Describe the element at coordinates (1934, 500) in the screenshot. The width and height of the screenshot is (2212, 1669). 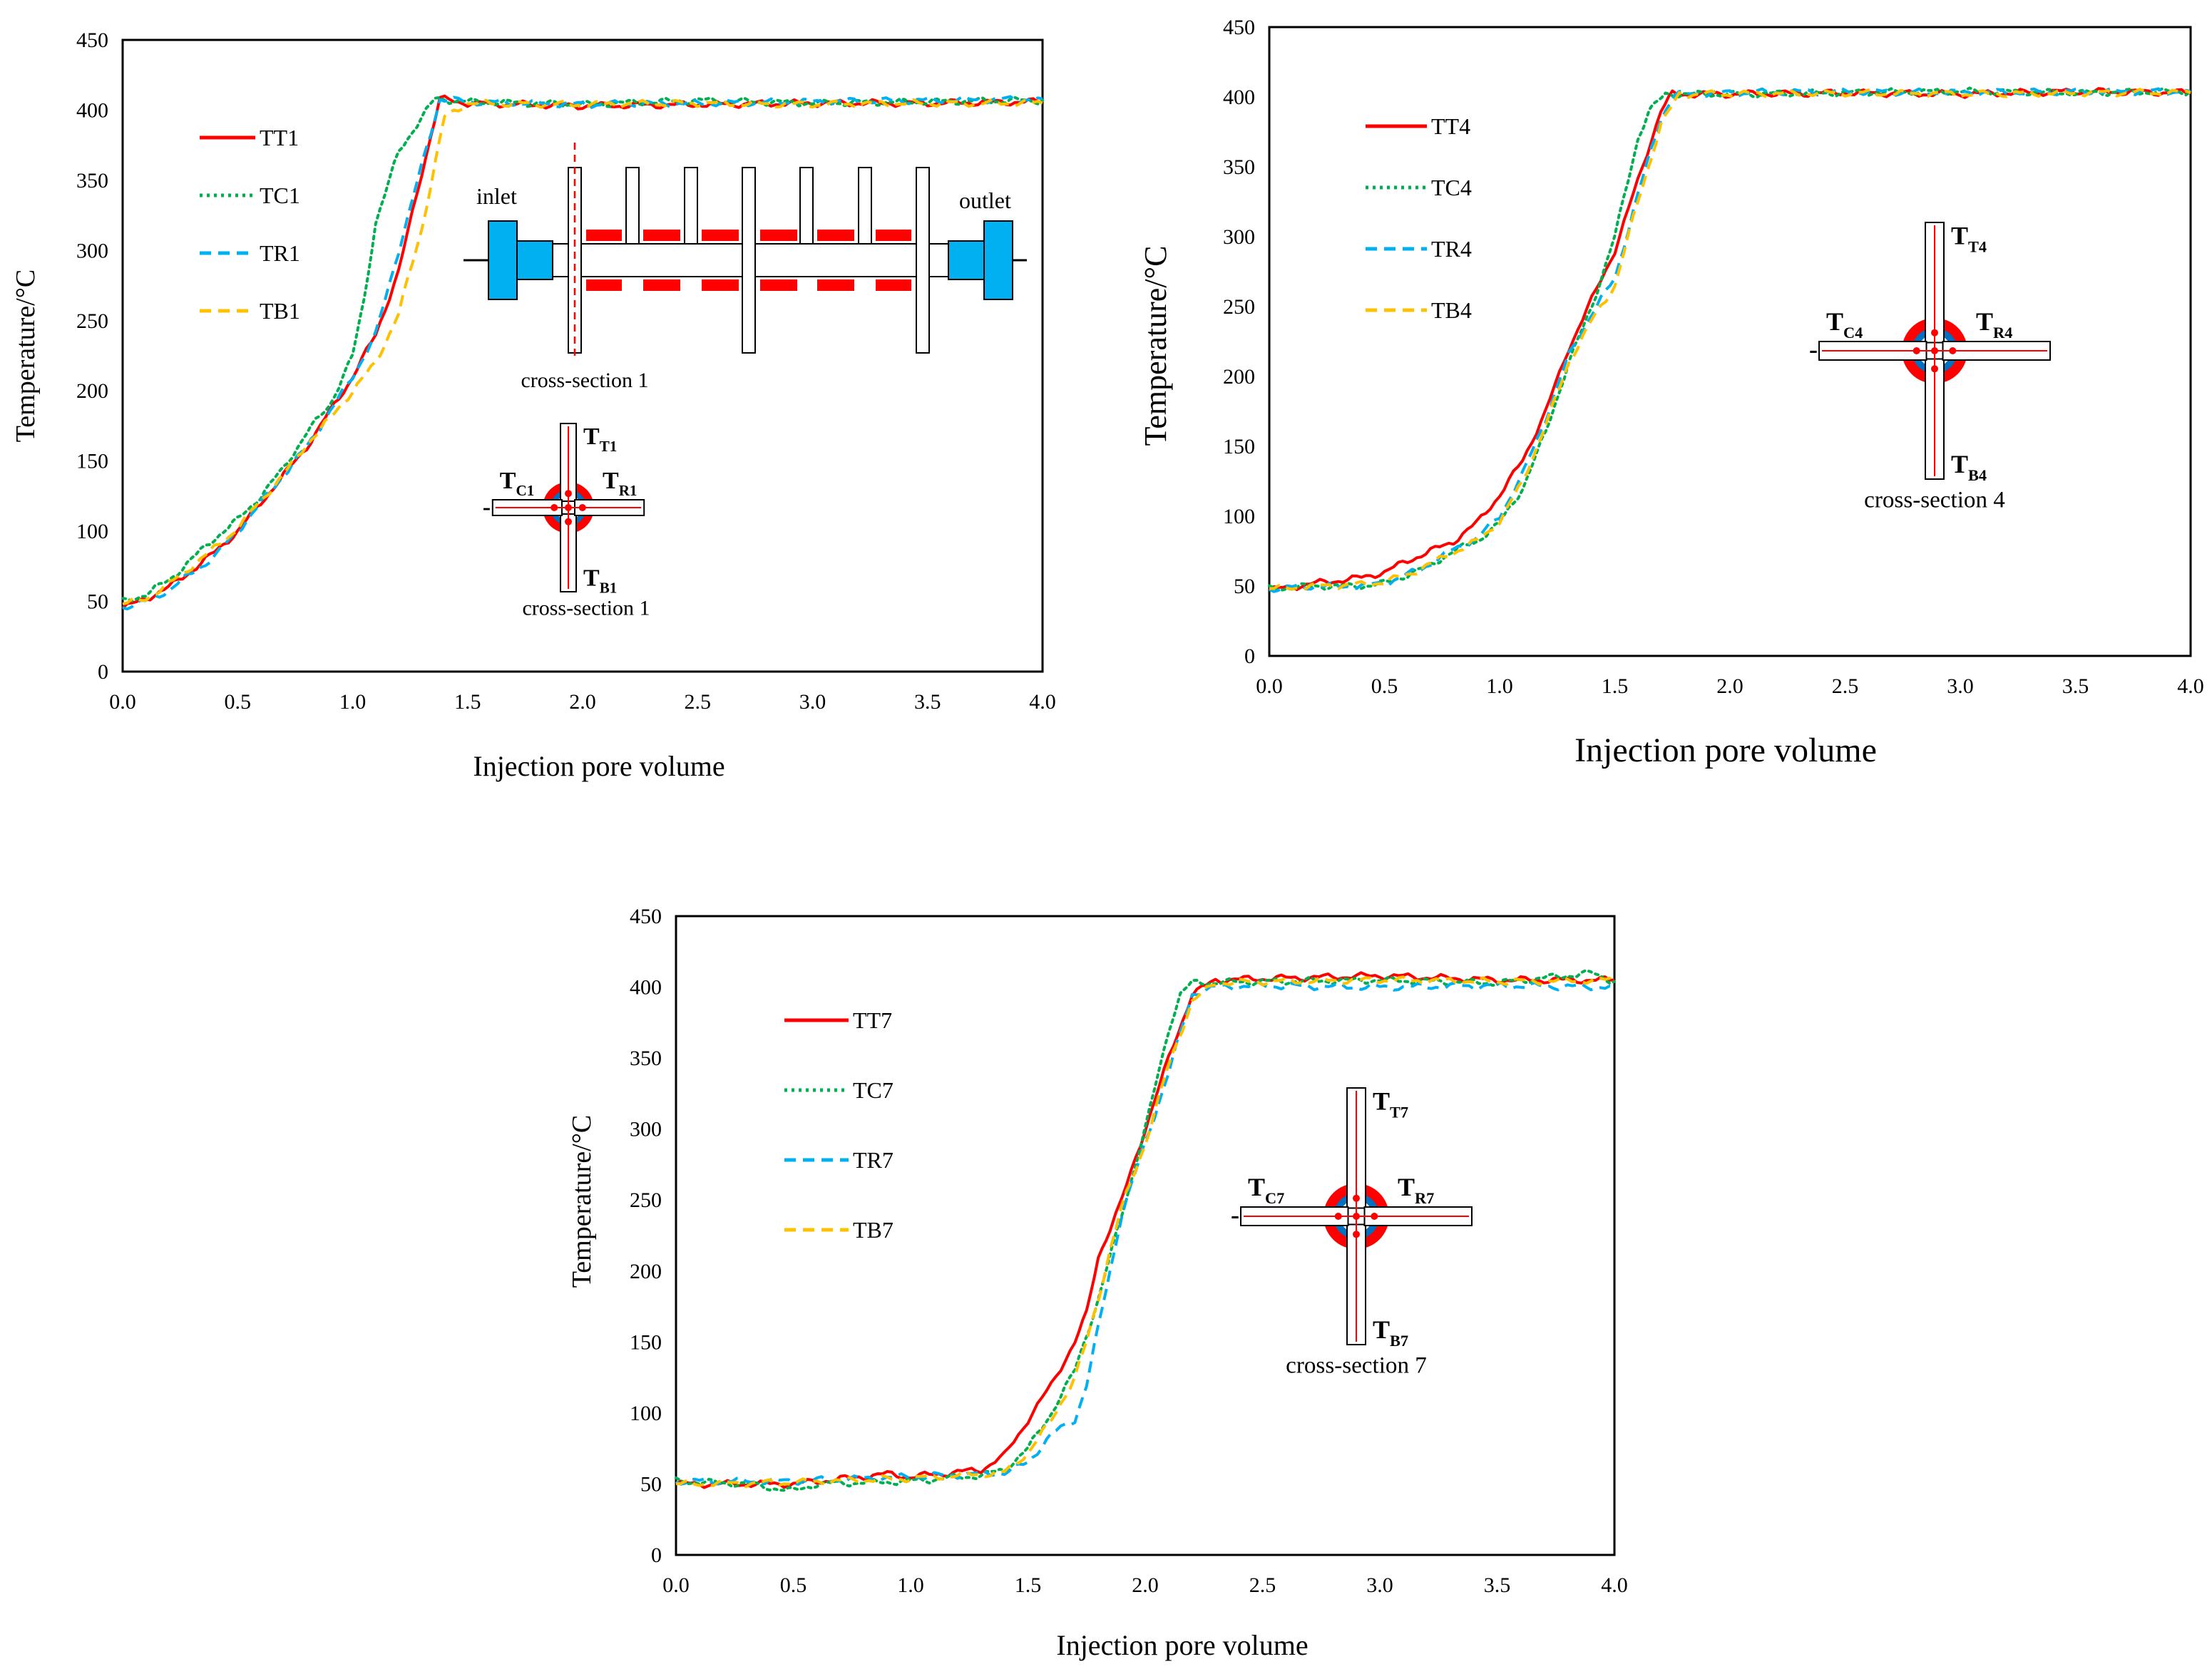
I see `cross-section-caption: cross-section 4` at that location.